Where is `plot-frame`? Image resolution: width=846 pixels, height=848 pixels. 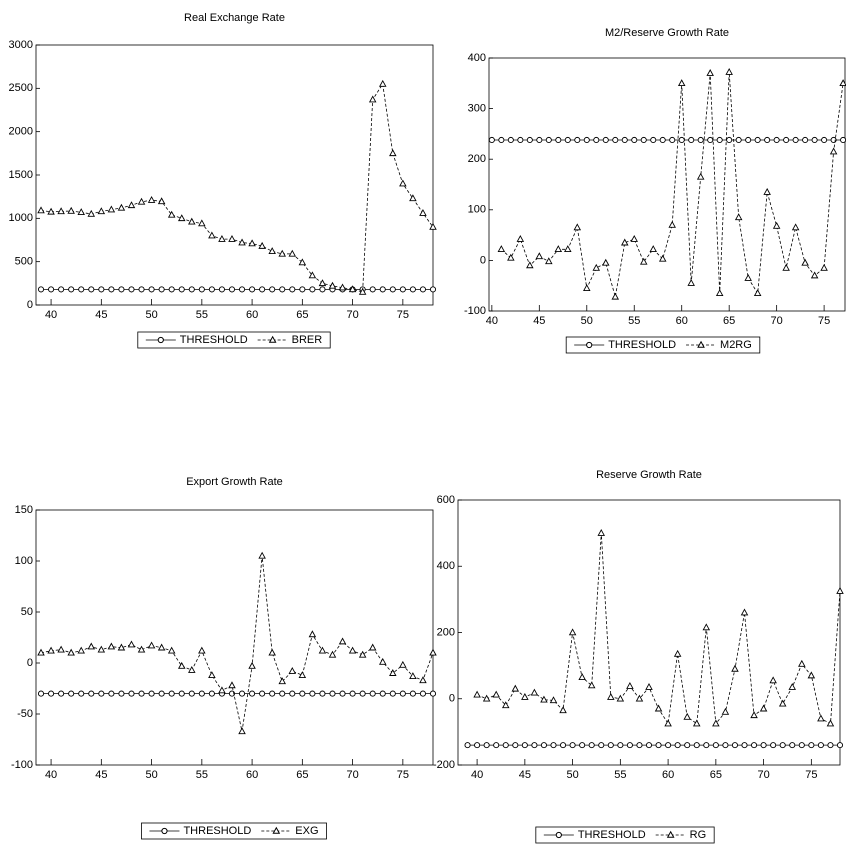
plot-frame is located at coordinates (667, 184).